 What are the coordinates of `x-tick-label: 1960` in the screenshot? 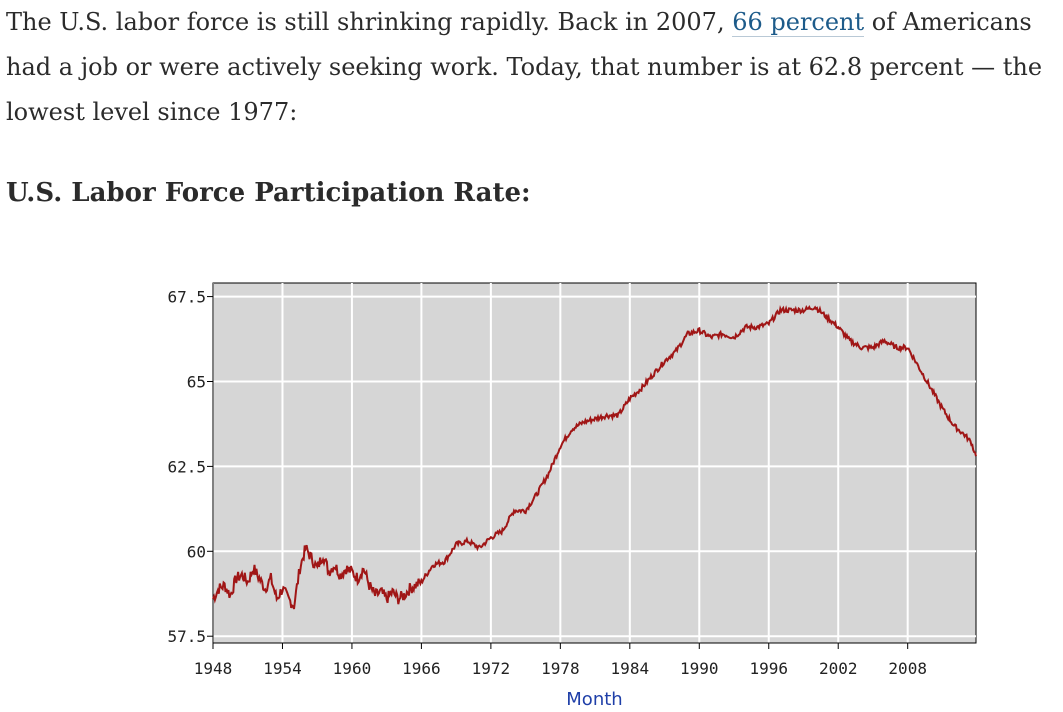 It's located at (352, 668).